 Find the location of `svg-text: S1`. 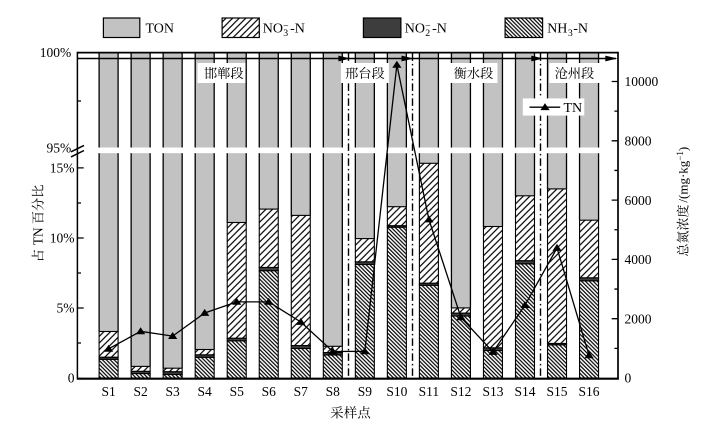

svg-text: S1 is located at coordinates (108, 391).